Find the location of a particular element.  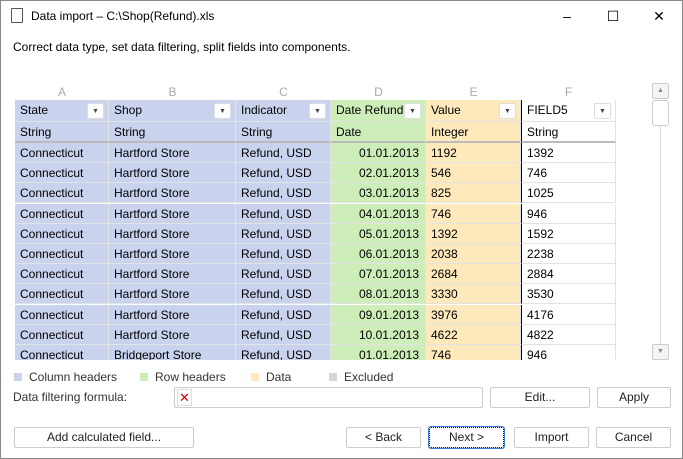

table-cell: 1192 is located at coordinates (473, 153).